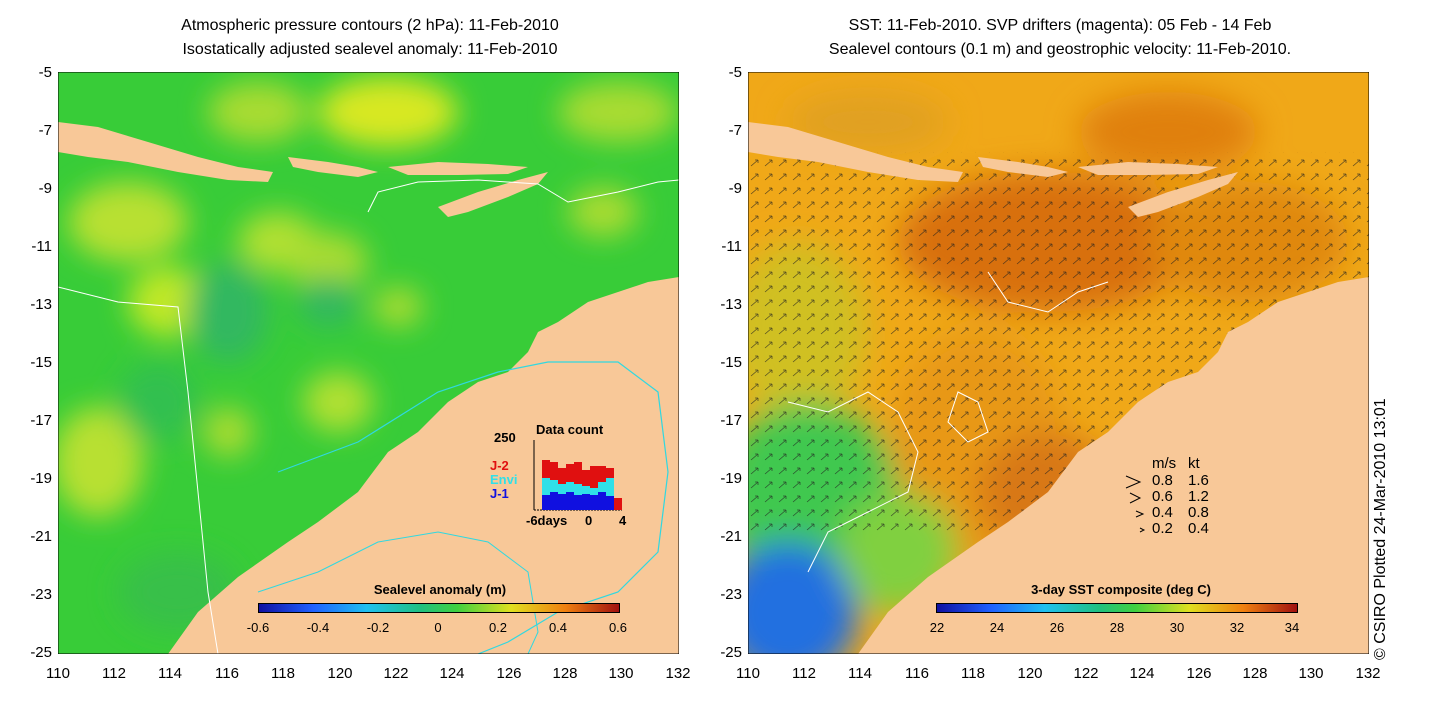 The image size is (1440, 720). I want to click on left-x-tick: 112, so click(114, 673).